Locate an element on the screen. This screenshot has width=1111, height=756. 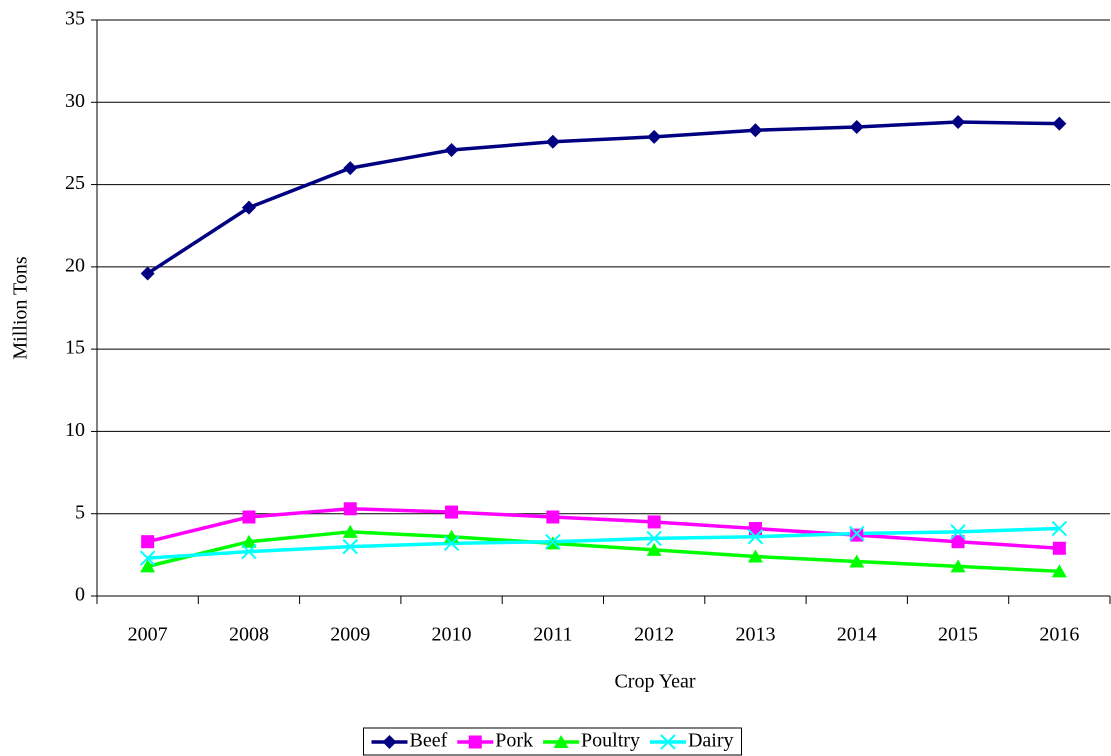
y-tick-label: 15 is located at coordinates (75, 348).